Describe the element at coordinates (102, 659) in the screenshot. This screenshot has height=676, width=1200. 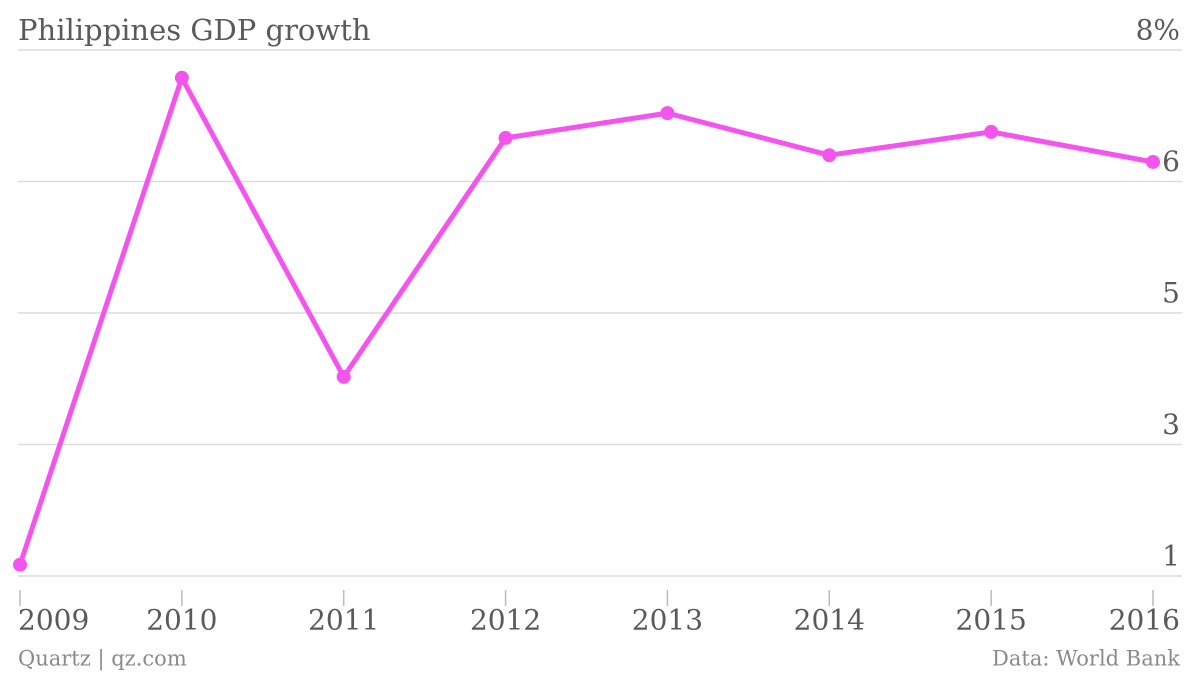
I see `source: Quartz | qz.com` at that location.